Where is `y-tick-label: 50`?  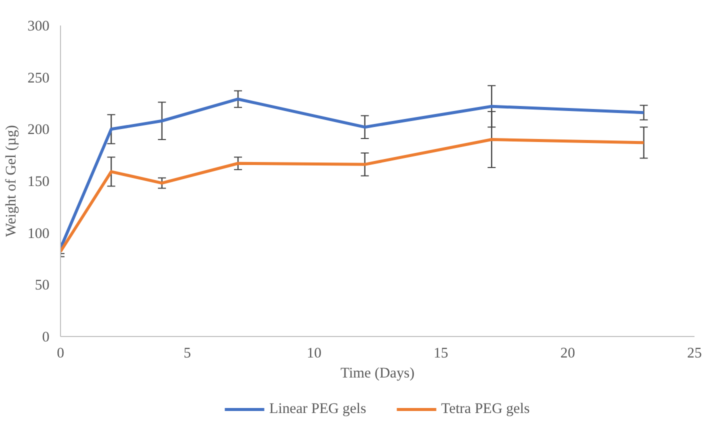
y-tick-label: 50 is located at coordinates (42, 286).